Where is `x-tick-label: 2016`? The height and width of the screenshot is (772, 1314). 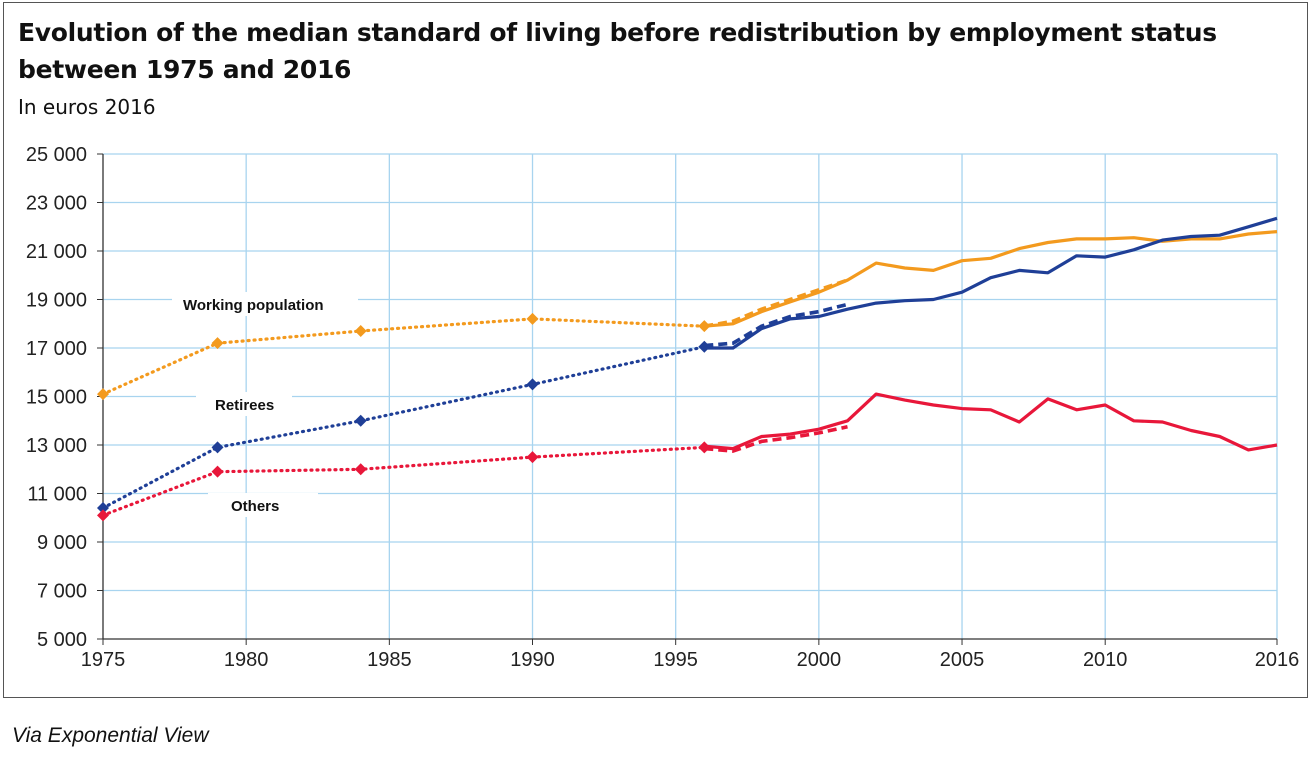 x-tick-label: 2016 is located at coordinates (1277, 660).